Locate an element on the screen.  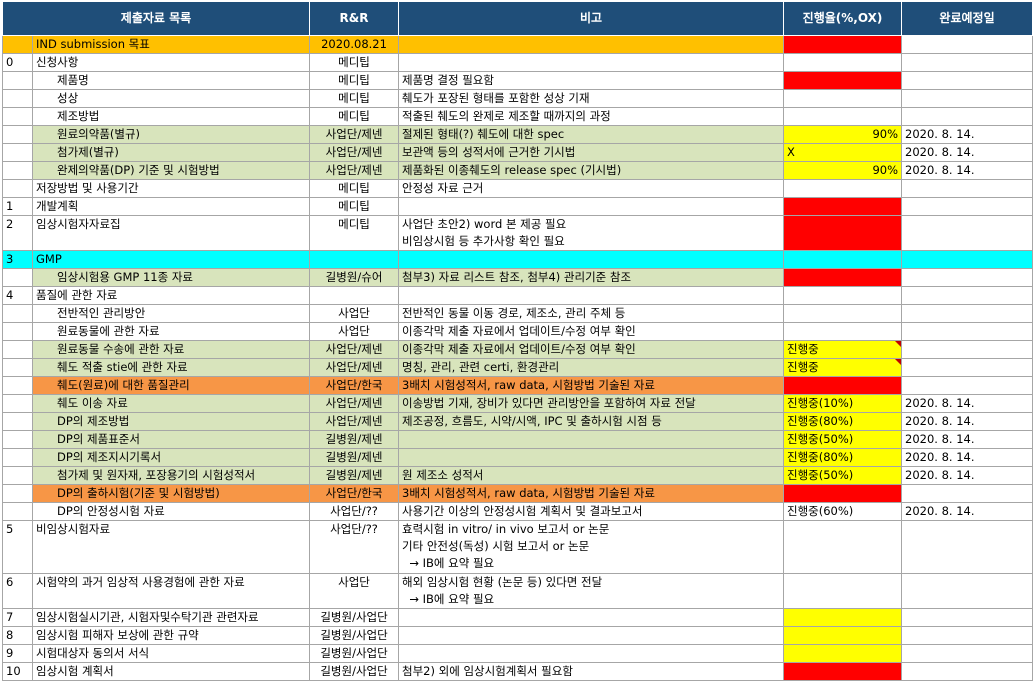
progress-cell: 90% is located at coordinates (843, 134).